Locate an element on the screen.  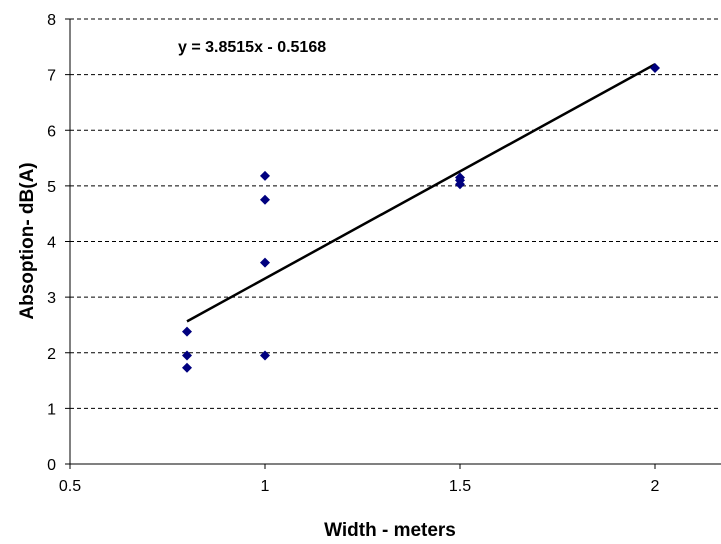
x-axis-title: Width - meters is located at coordinates (390, 530).